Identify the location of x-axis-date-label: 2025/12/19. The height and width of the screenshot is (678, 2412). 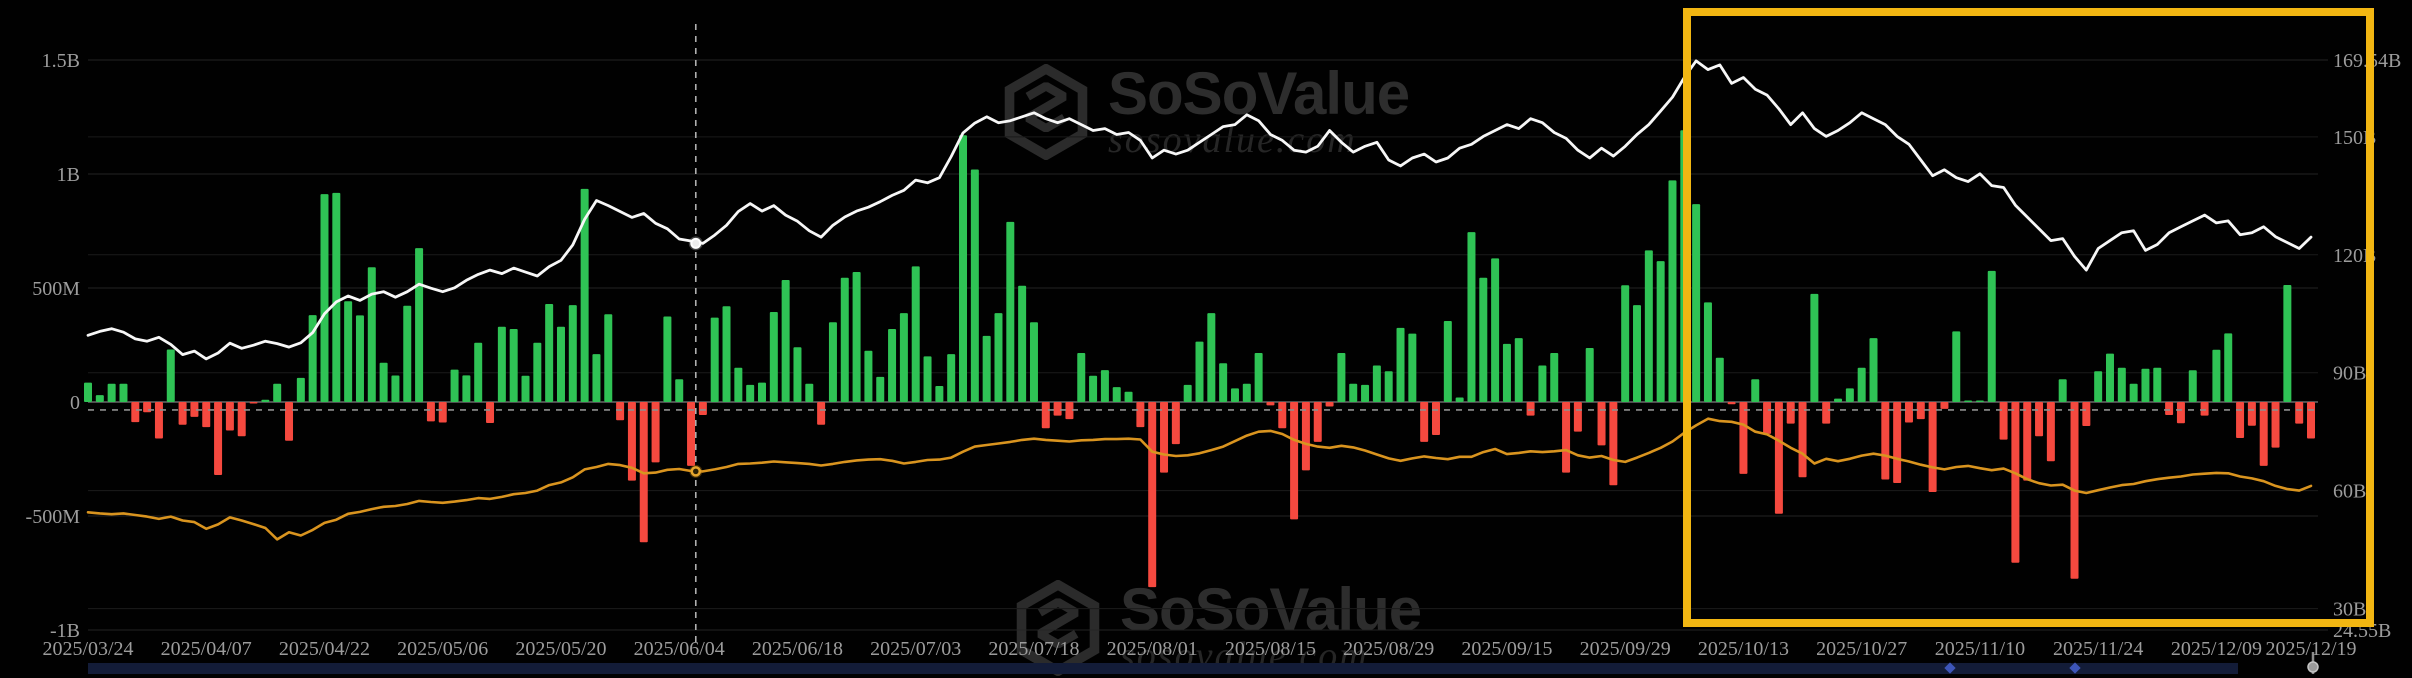
(2310, 649).